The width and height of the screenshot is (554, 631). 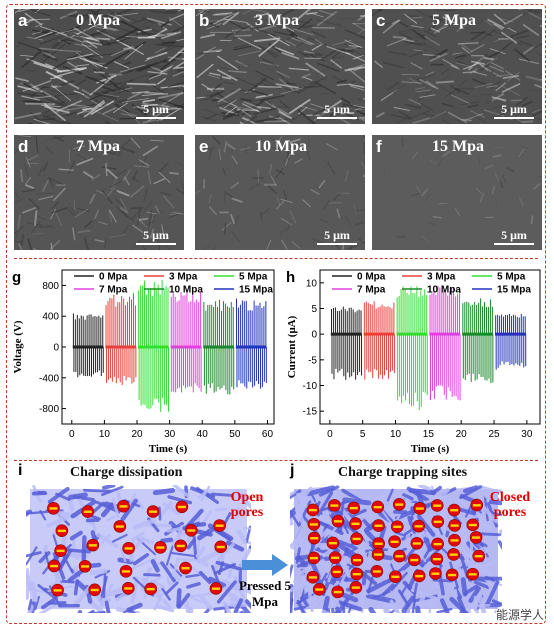 I want to click on panel-title-a: 0 Mpa, so click(x=98, y=20).